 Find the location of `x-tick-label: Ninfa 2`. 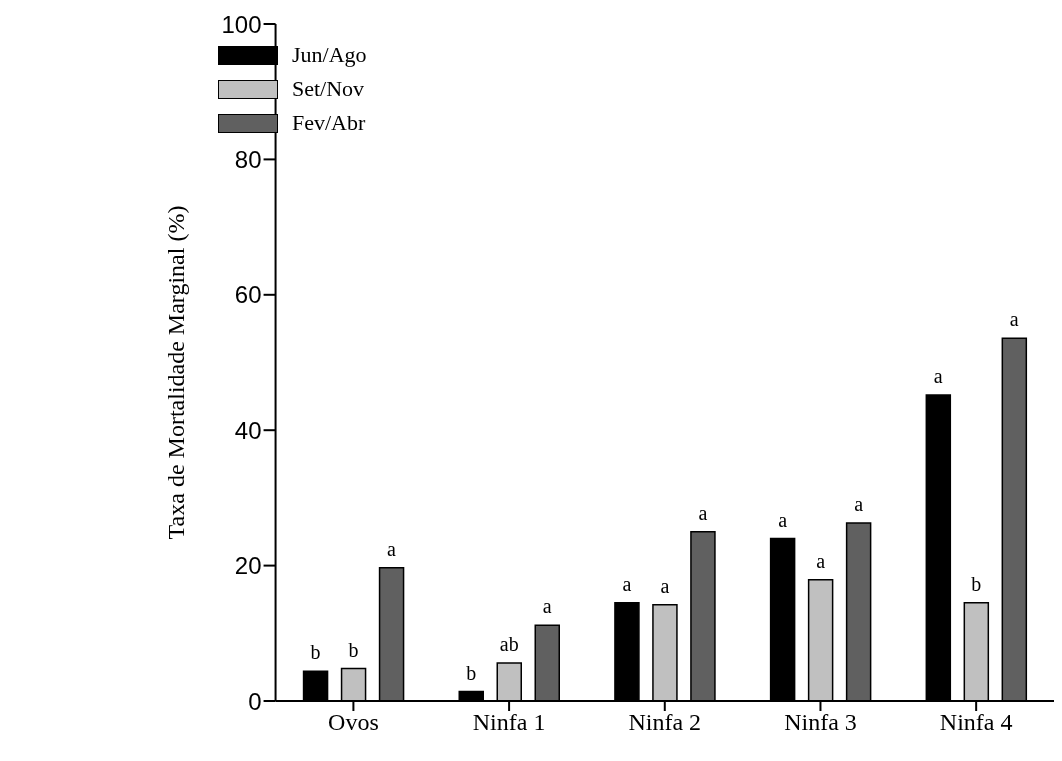

x-tick-label: Ninfa 2 is located at coordinates (665, 722).